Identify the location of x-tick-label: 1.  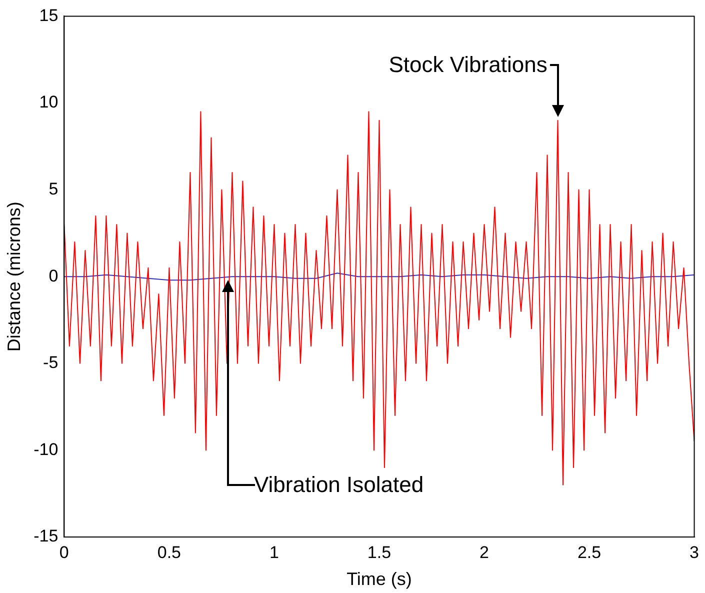
(274, 552).